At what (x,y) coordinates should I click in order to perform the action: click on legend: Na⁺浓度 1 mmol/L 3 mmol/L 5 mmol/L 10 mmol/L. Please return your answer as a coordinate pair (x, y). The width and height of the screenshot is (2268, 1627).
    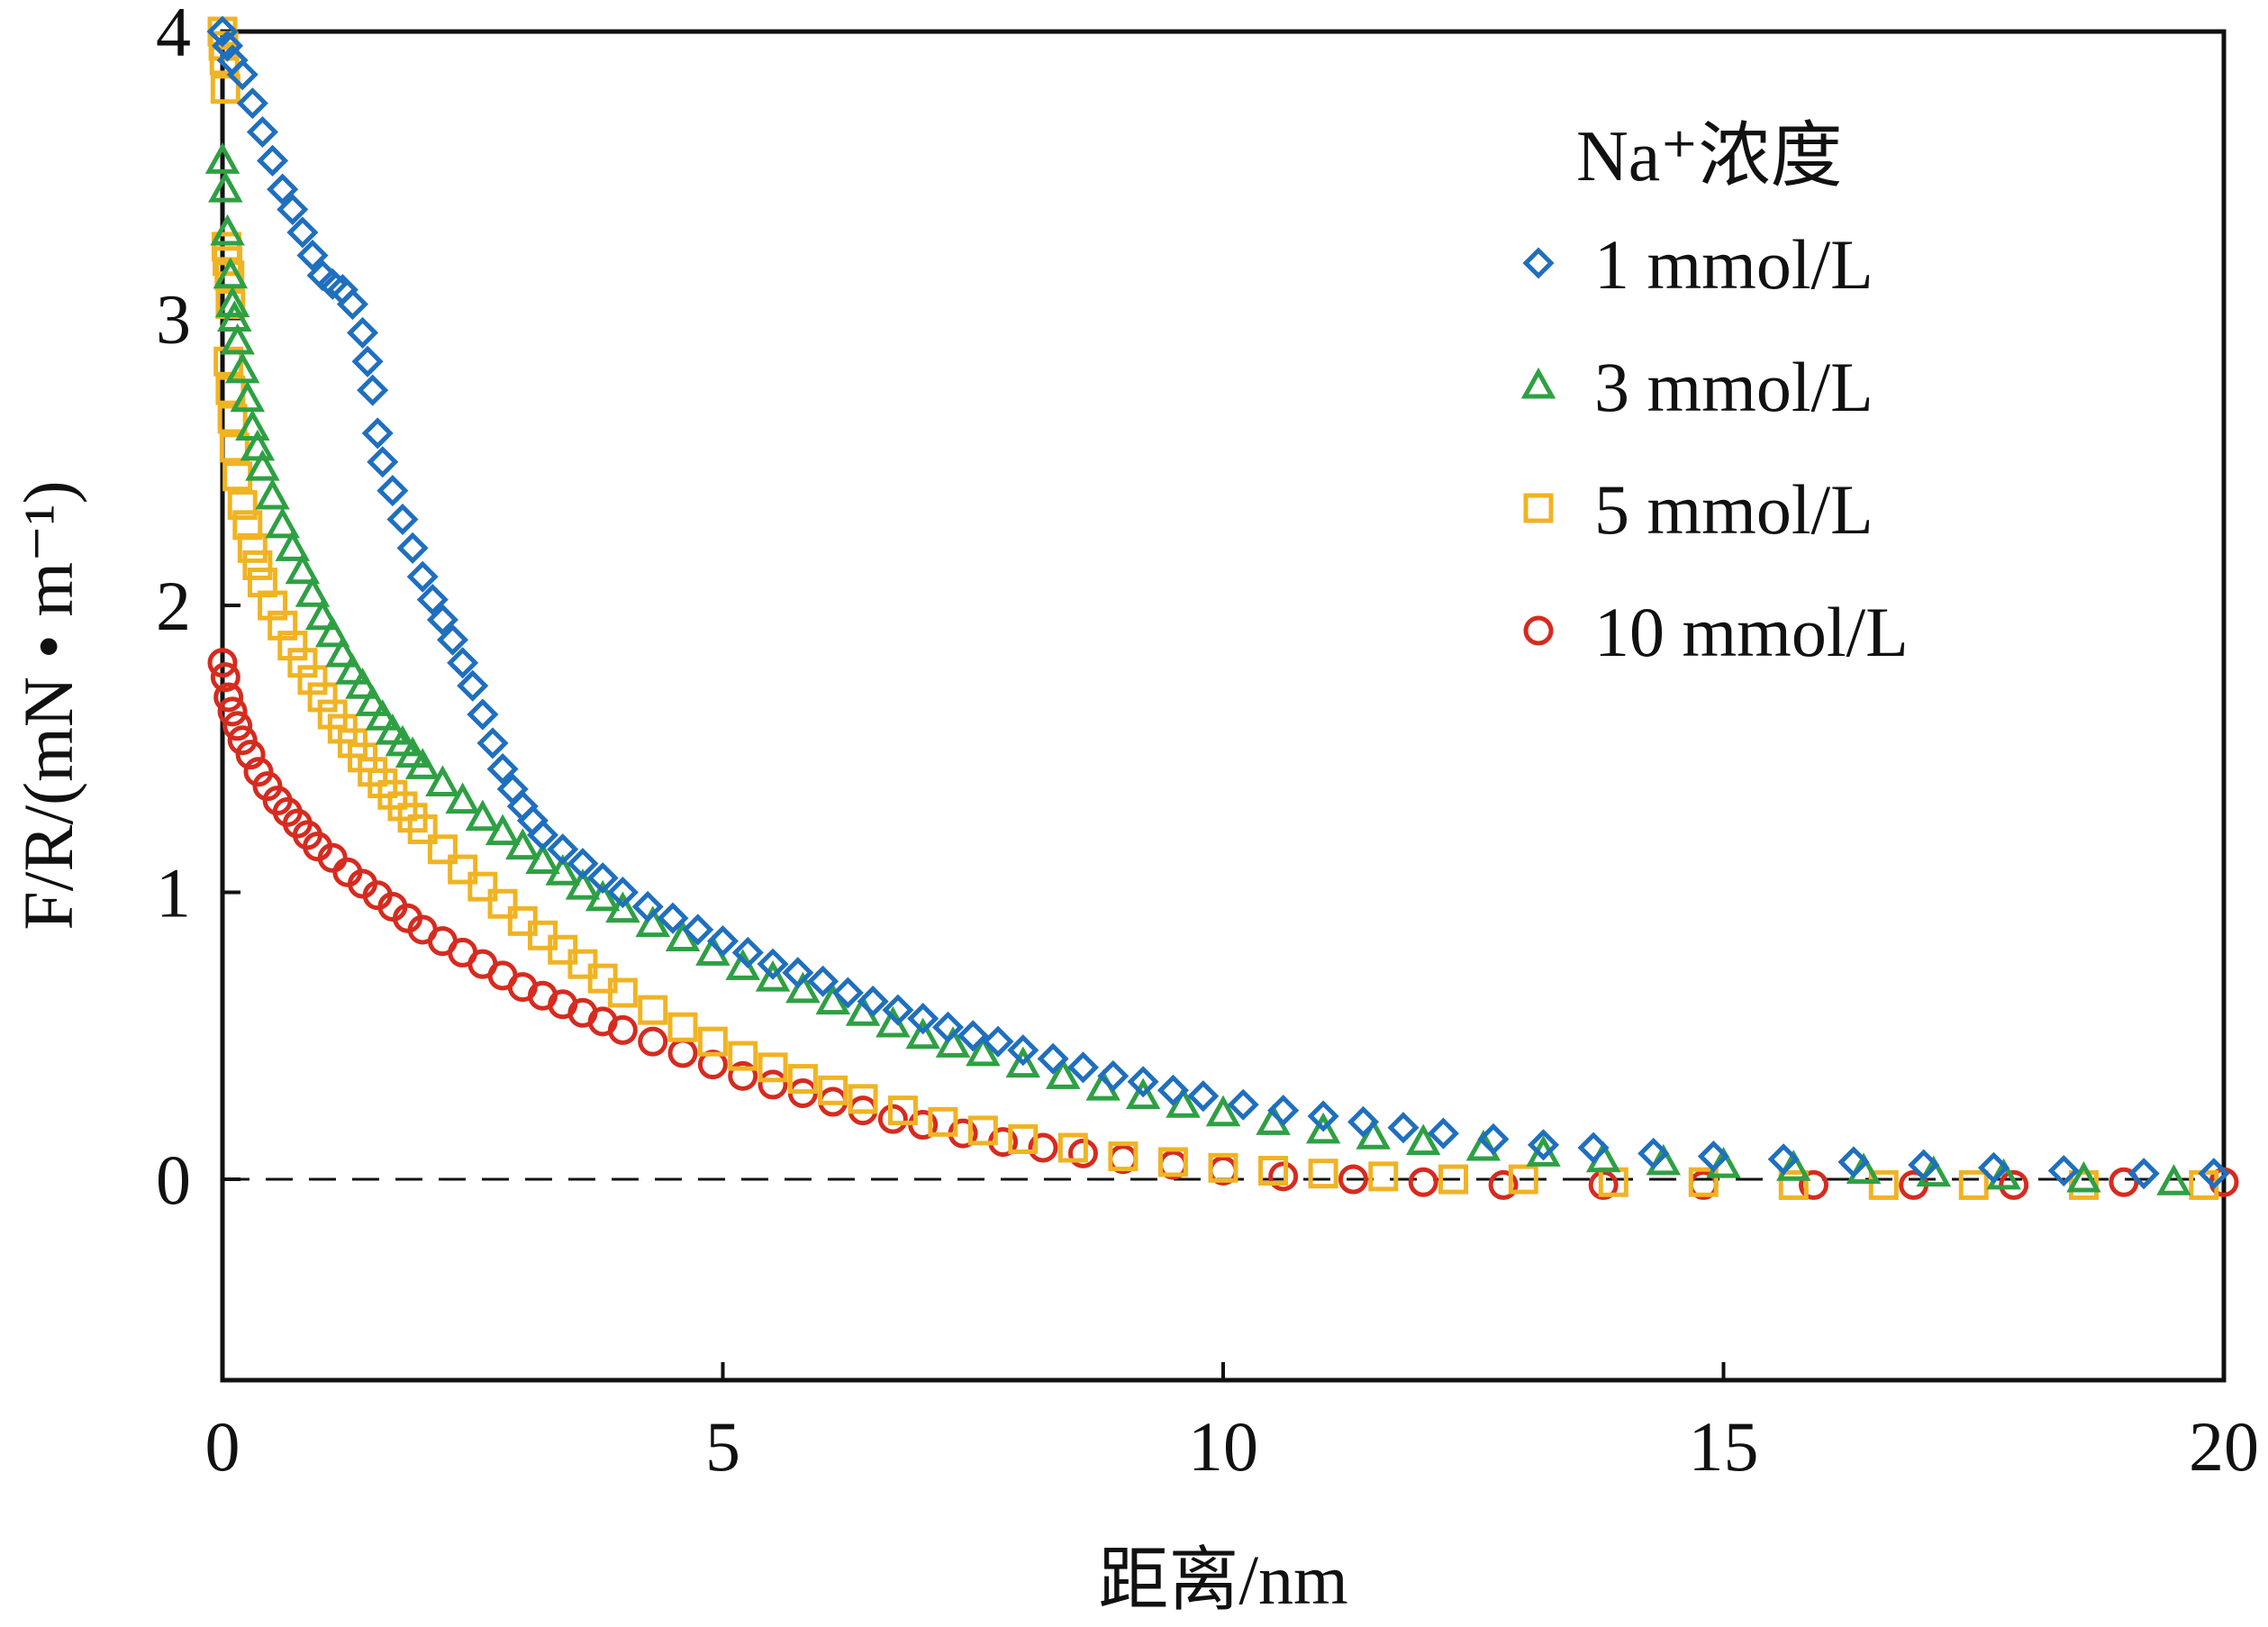
    Looking at the image, I should click on (1714, 394).